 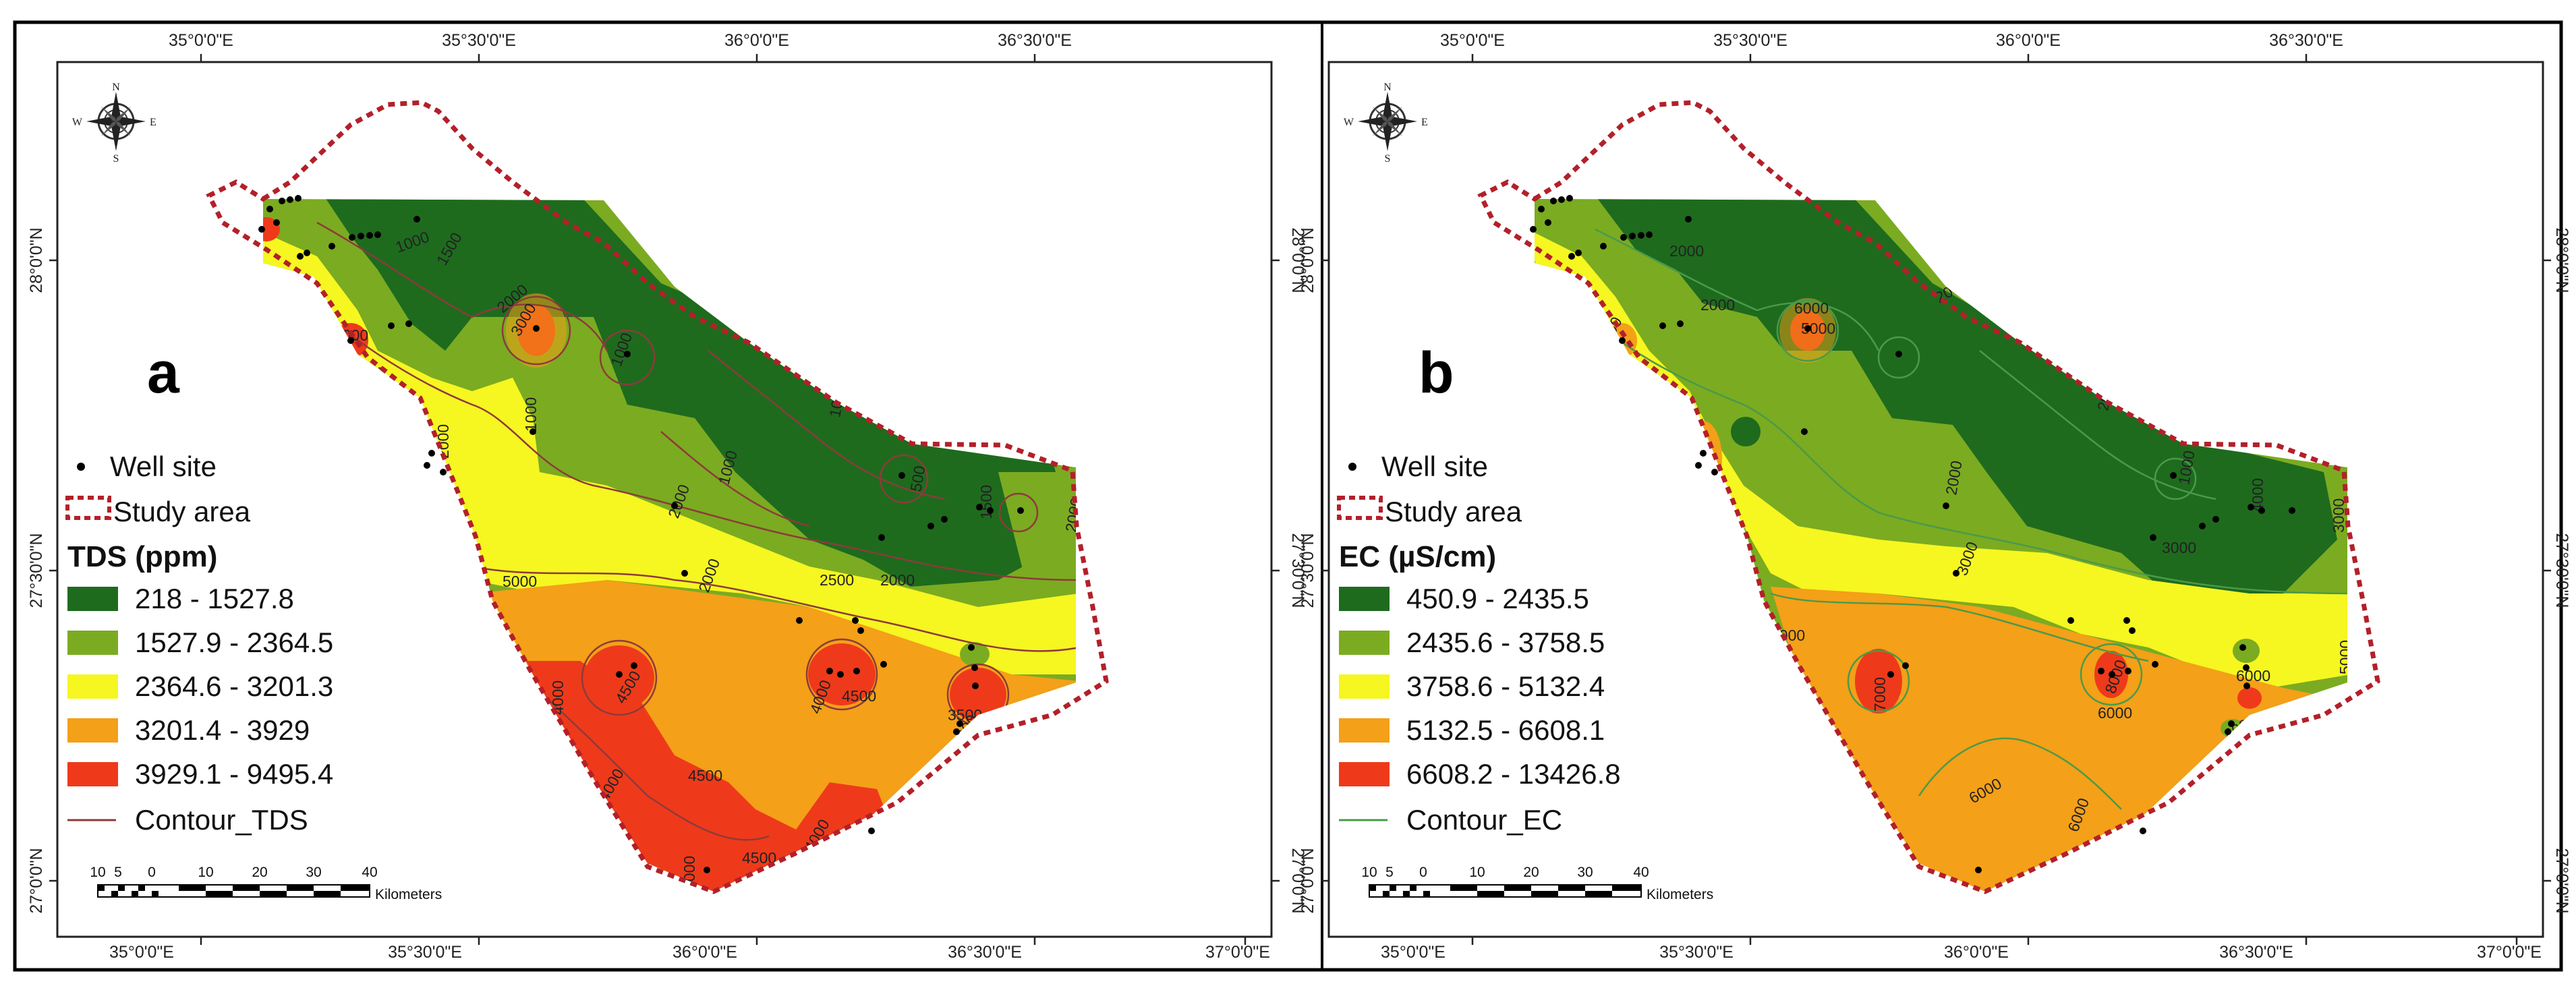 I want to click on contour-label: 5000, so click(x=2345, y=657).